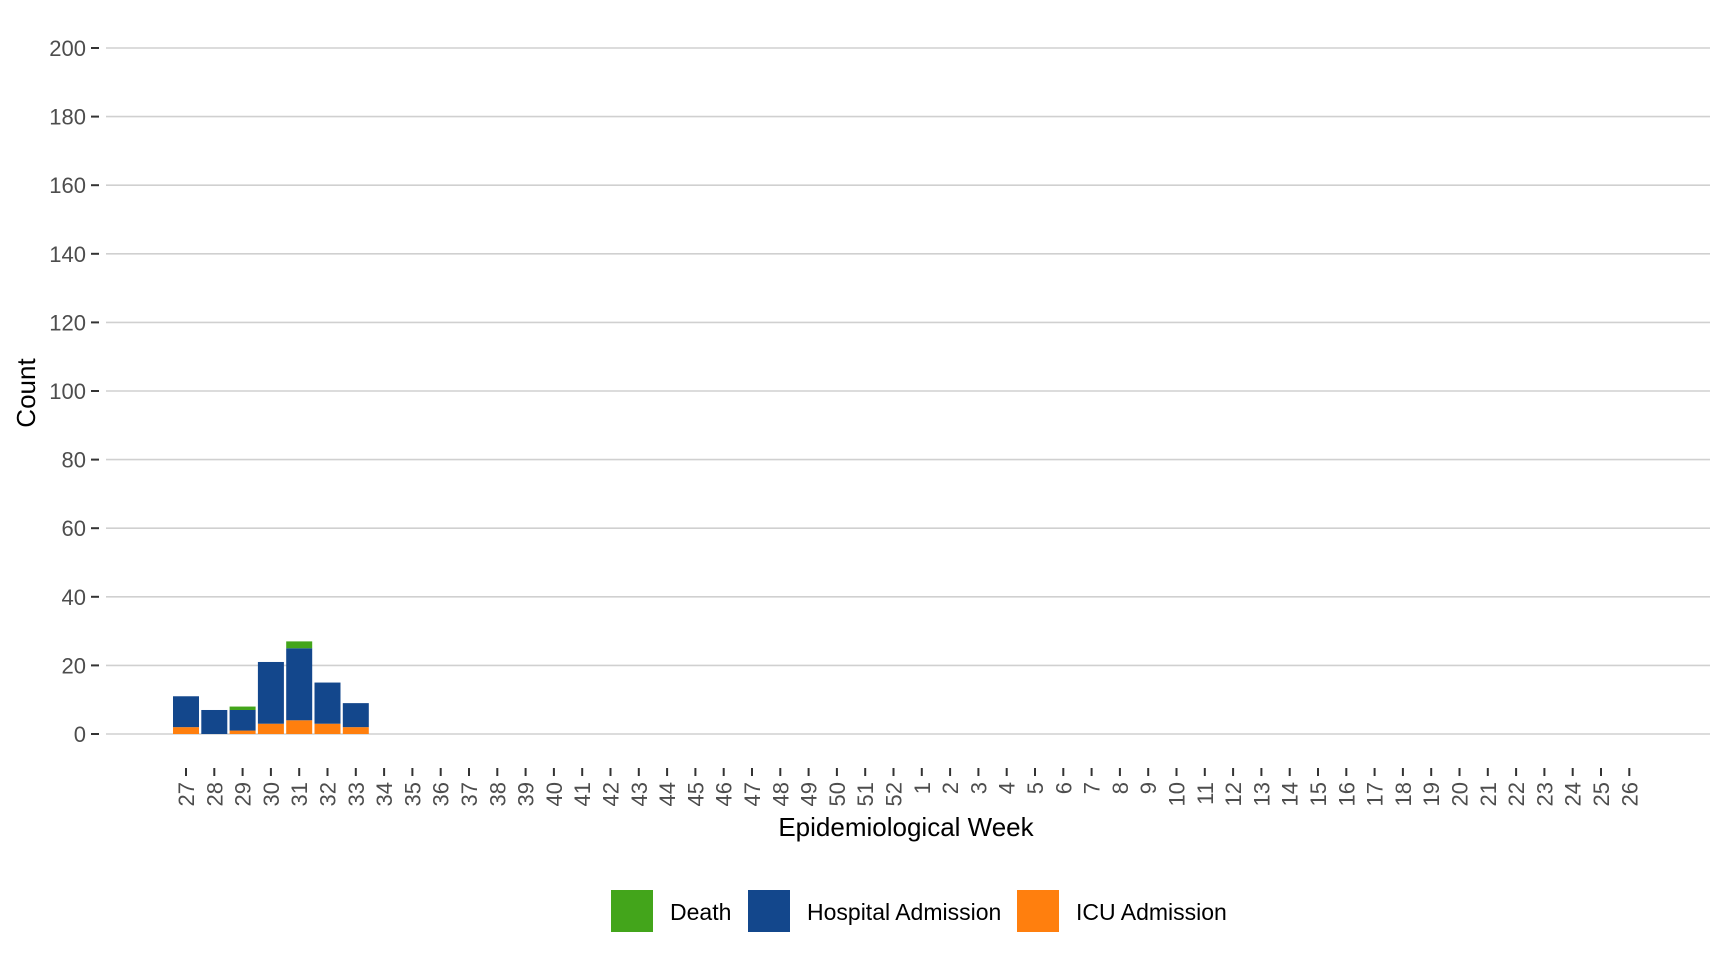  What do you see at coordinates (74, 460) in the screenshot?
I see `y-tick-label: 80` at bounding box center [74, 460].